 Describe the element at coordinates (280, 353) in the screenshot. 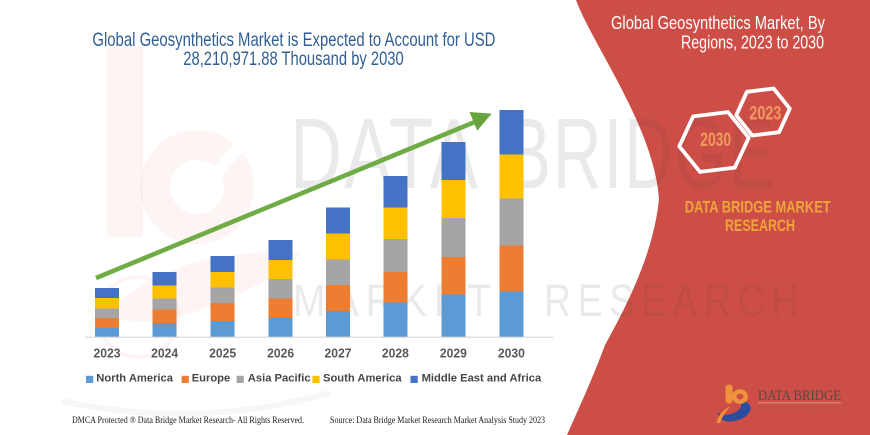

I see `svg-text: 2026` at that location.